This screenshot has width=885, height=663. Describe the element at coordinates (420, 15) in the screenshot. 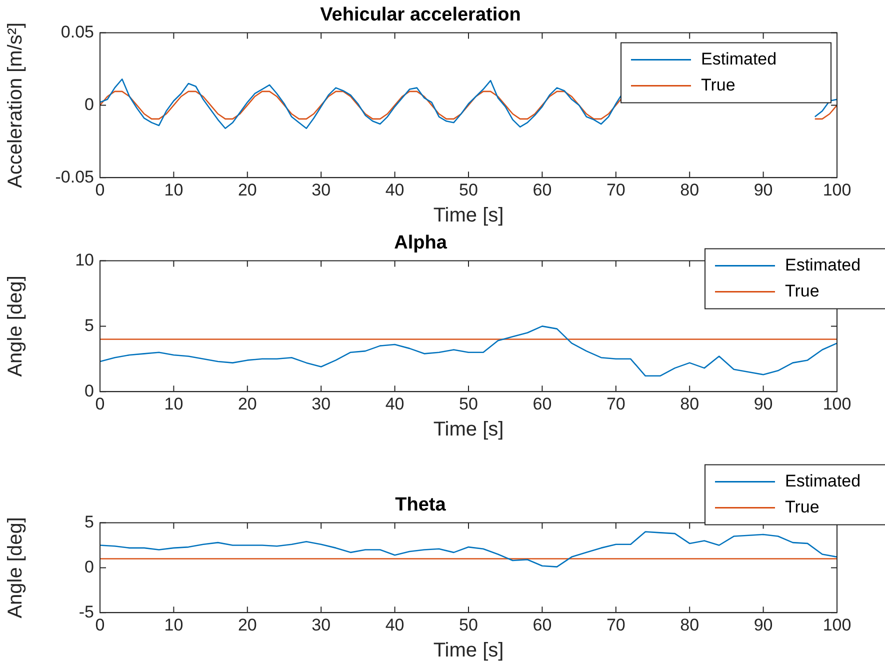

I see `chart-title: Vehicular acceleration` at that location.